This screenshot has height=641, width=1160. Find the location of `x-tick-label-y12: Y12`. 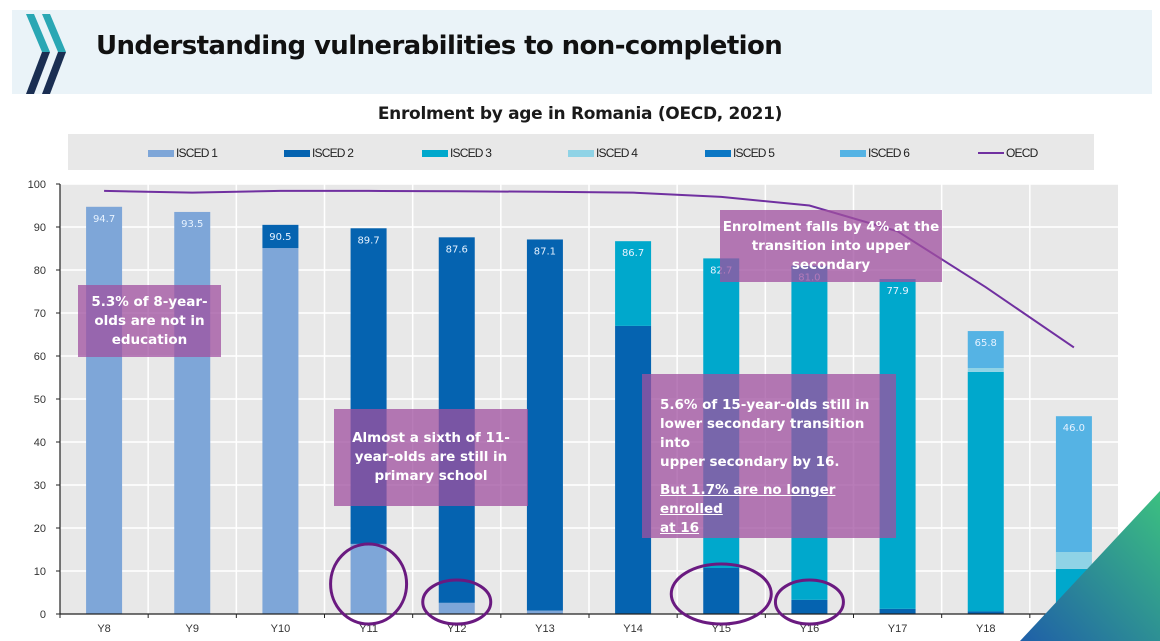

x-tick-label-y12: Y12 is located at coordinates (457, 629).